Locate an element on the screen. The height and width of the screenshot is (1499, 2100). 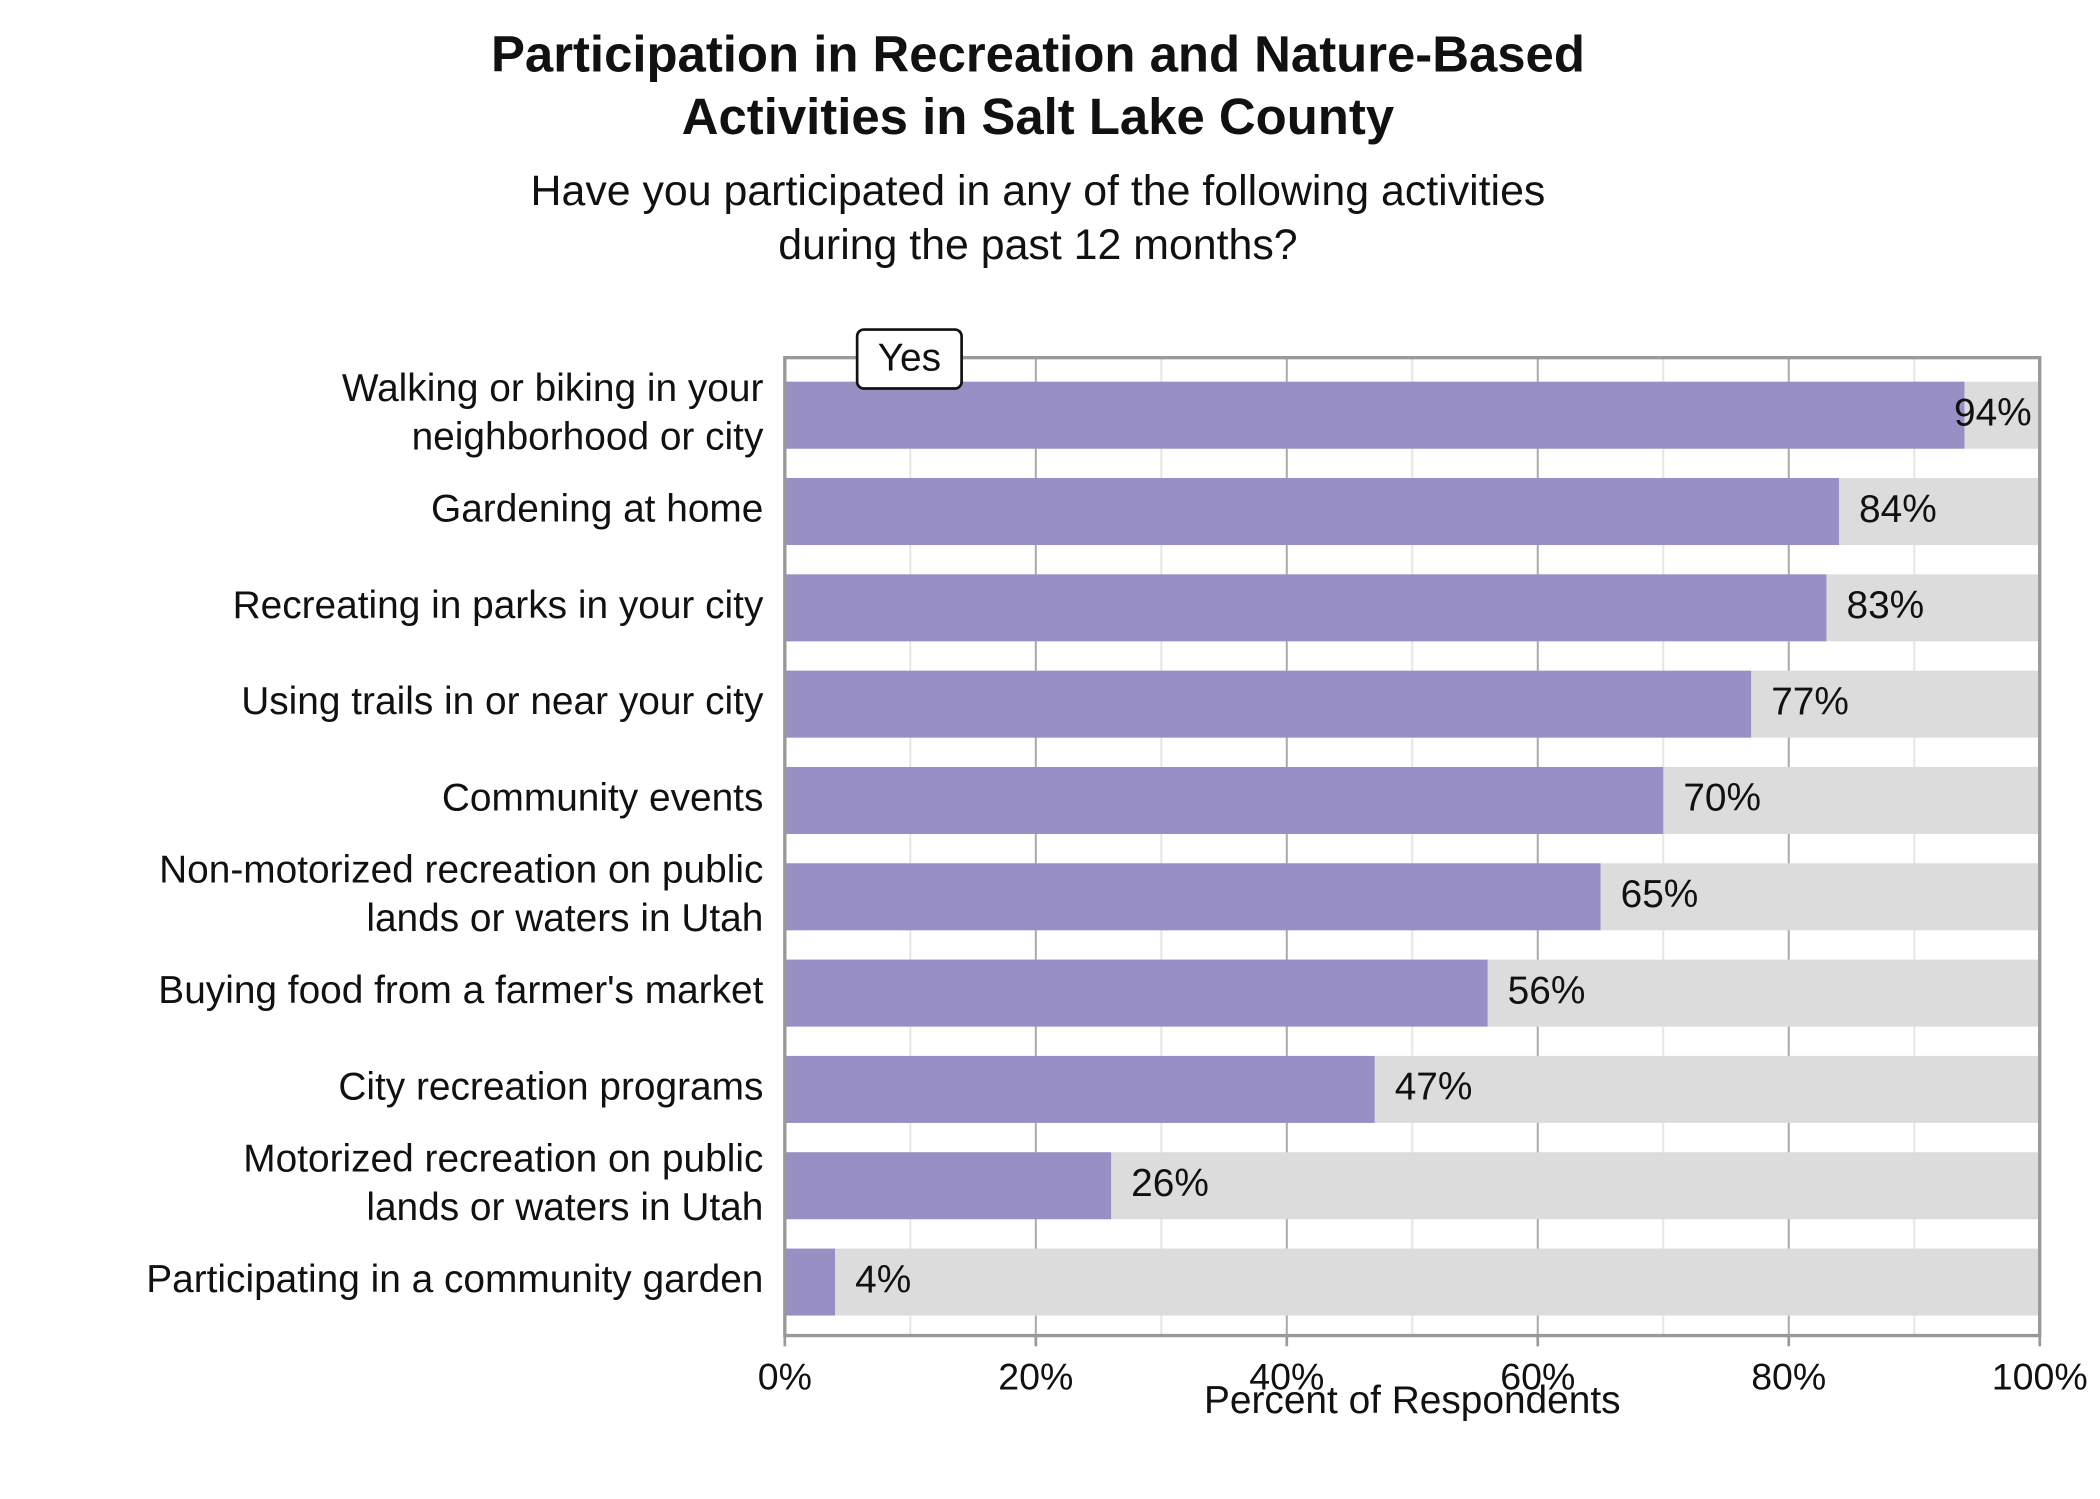
value-label: 77% is located at coordinates (1810, 701).